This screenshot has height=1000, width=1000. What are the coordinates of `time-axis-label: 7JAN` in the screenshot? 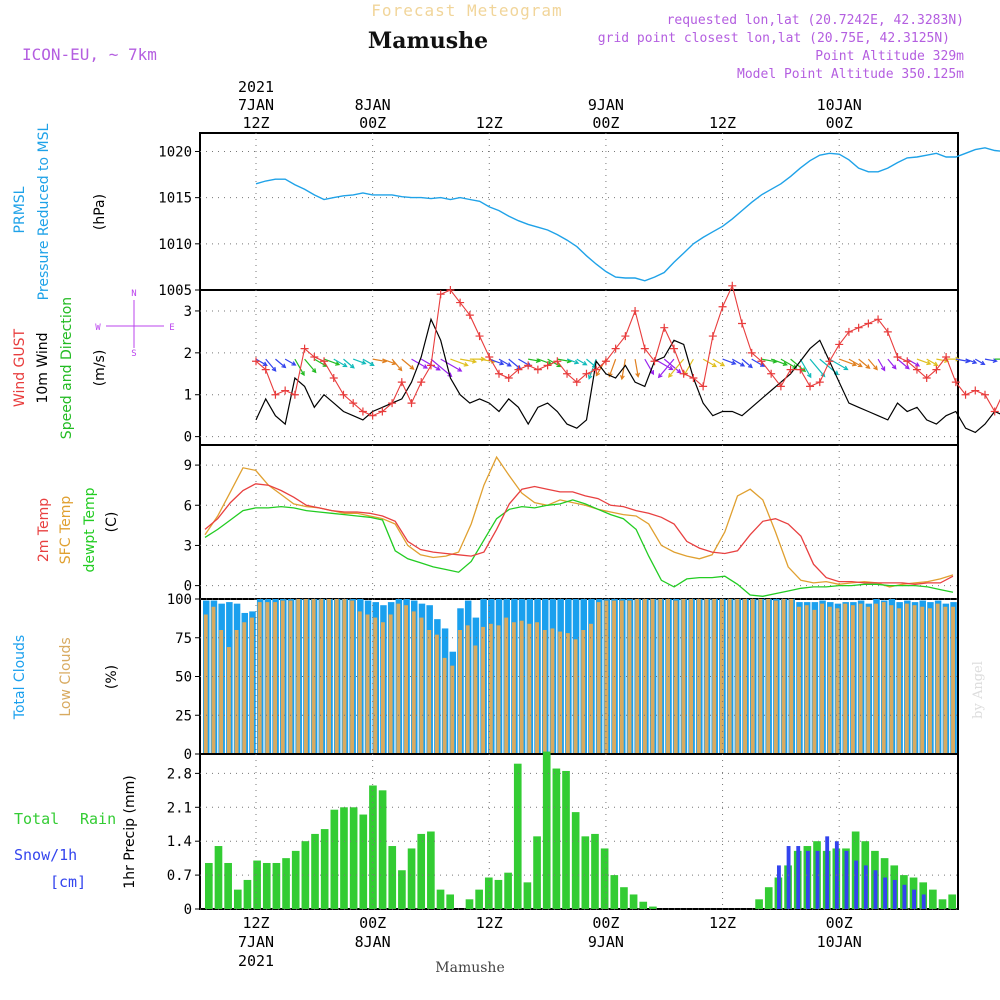 It's located at (256, 942).